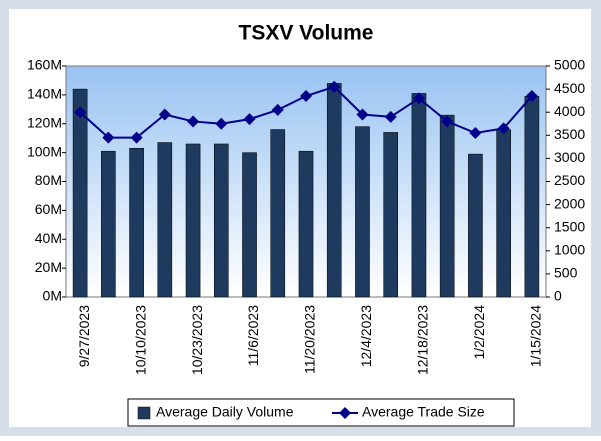  Describe the element at coordinates (197, 340) in the screenshot. I see `x-tick-label: 10/23/2023` at that location.